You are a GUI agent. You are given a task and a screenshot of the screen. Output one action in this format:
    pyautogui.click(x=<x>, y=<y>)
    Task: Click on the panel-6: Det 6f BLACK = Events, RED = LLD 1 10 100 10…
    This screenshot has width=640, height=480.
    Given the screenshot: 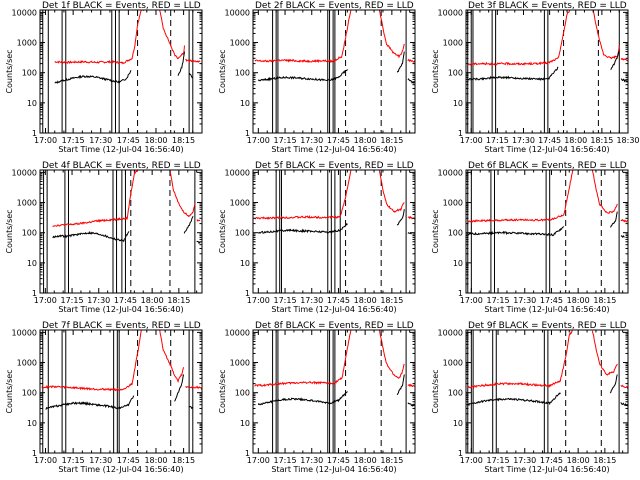 What is the action you would take?
    pyautogui.click(x=530, y=237)
    